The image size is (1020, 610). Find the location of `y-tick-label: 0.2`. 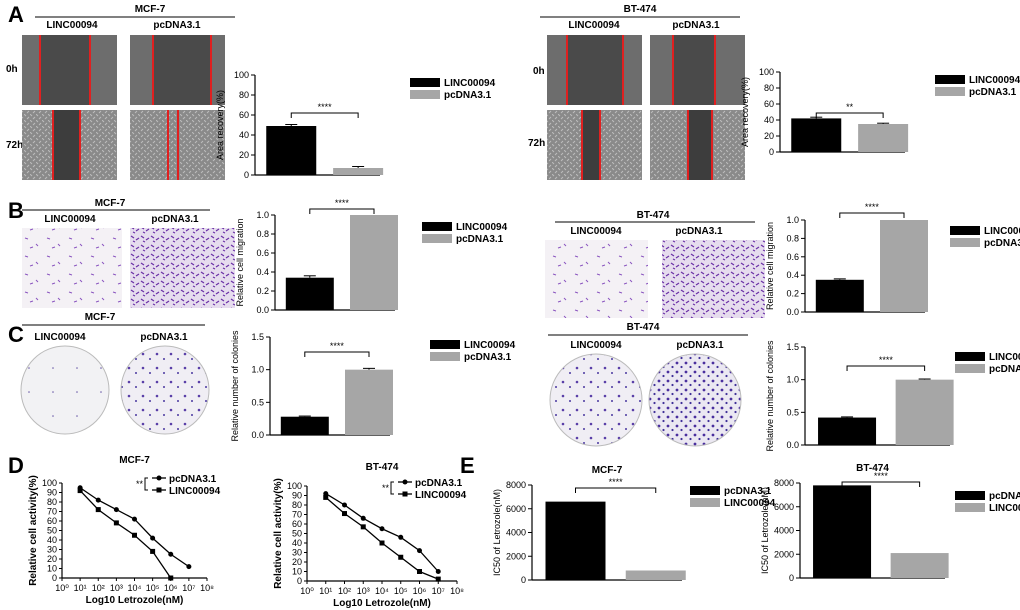

y-tick-label: 0.2 is located at coordinates (262, 291).